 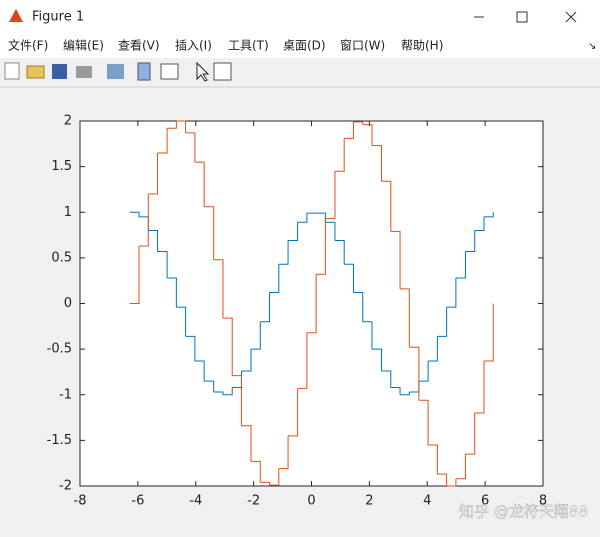 I want to click on y-tick-label: 1, so click(x=68, y=212).